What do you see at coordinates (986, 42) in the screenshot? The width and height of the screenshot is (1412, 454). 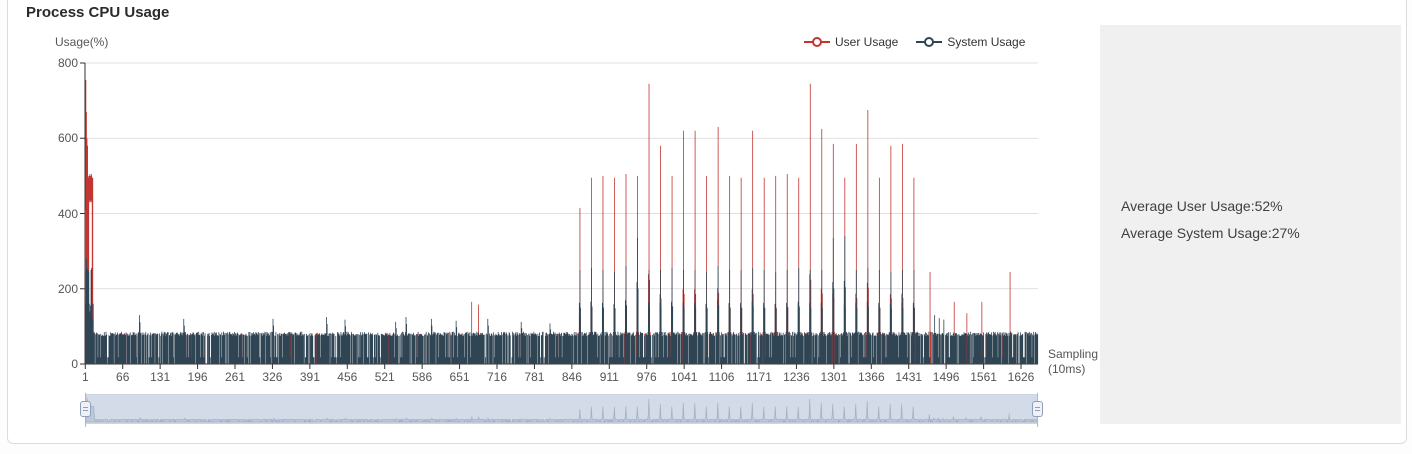 I see `legend-label: System Usage` at bounding box center [986, 42].